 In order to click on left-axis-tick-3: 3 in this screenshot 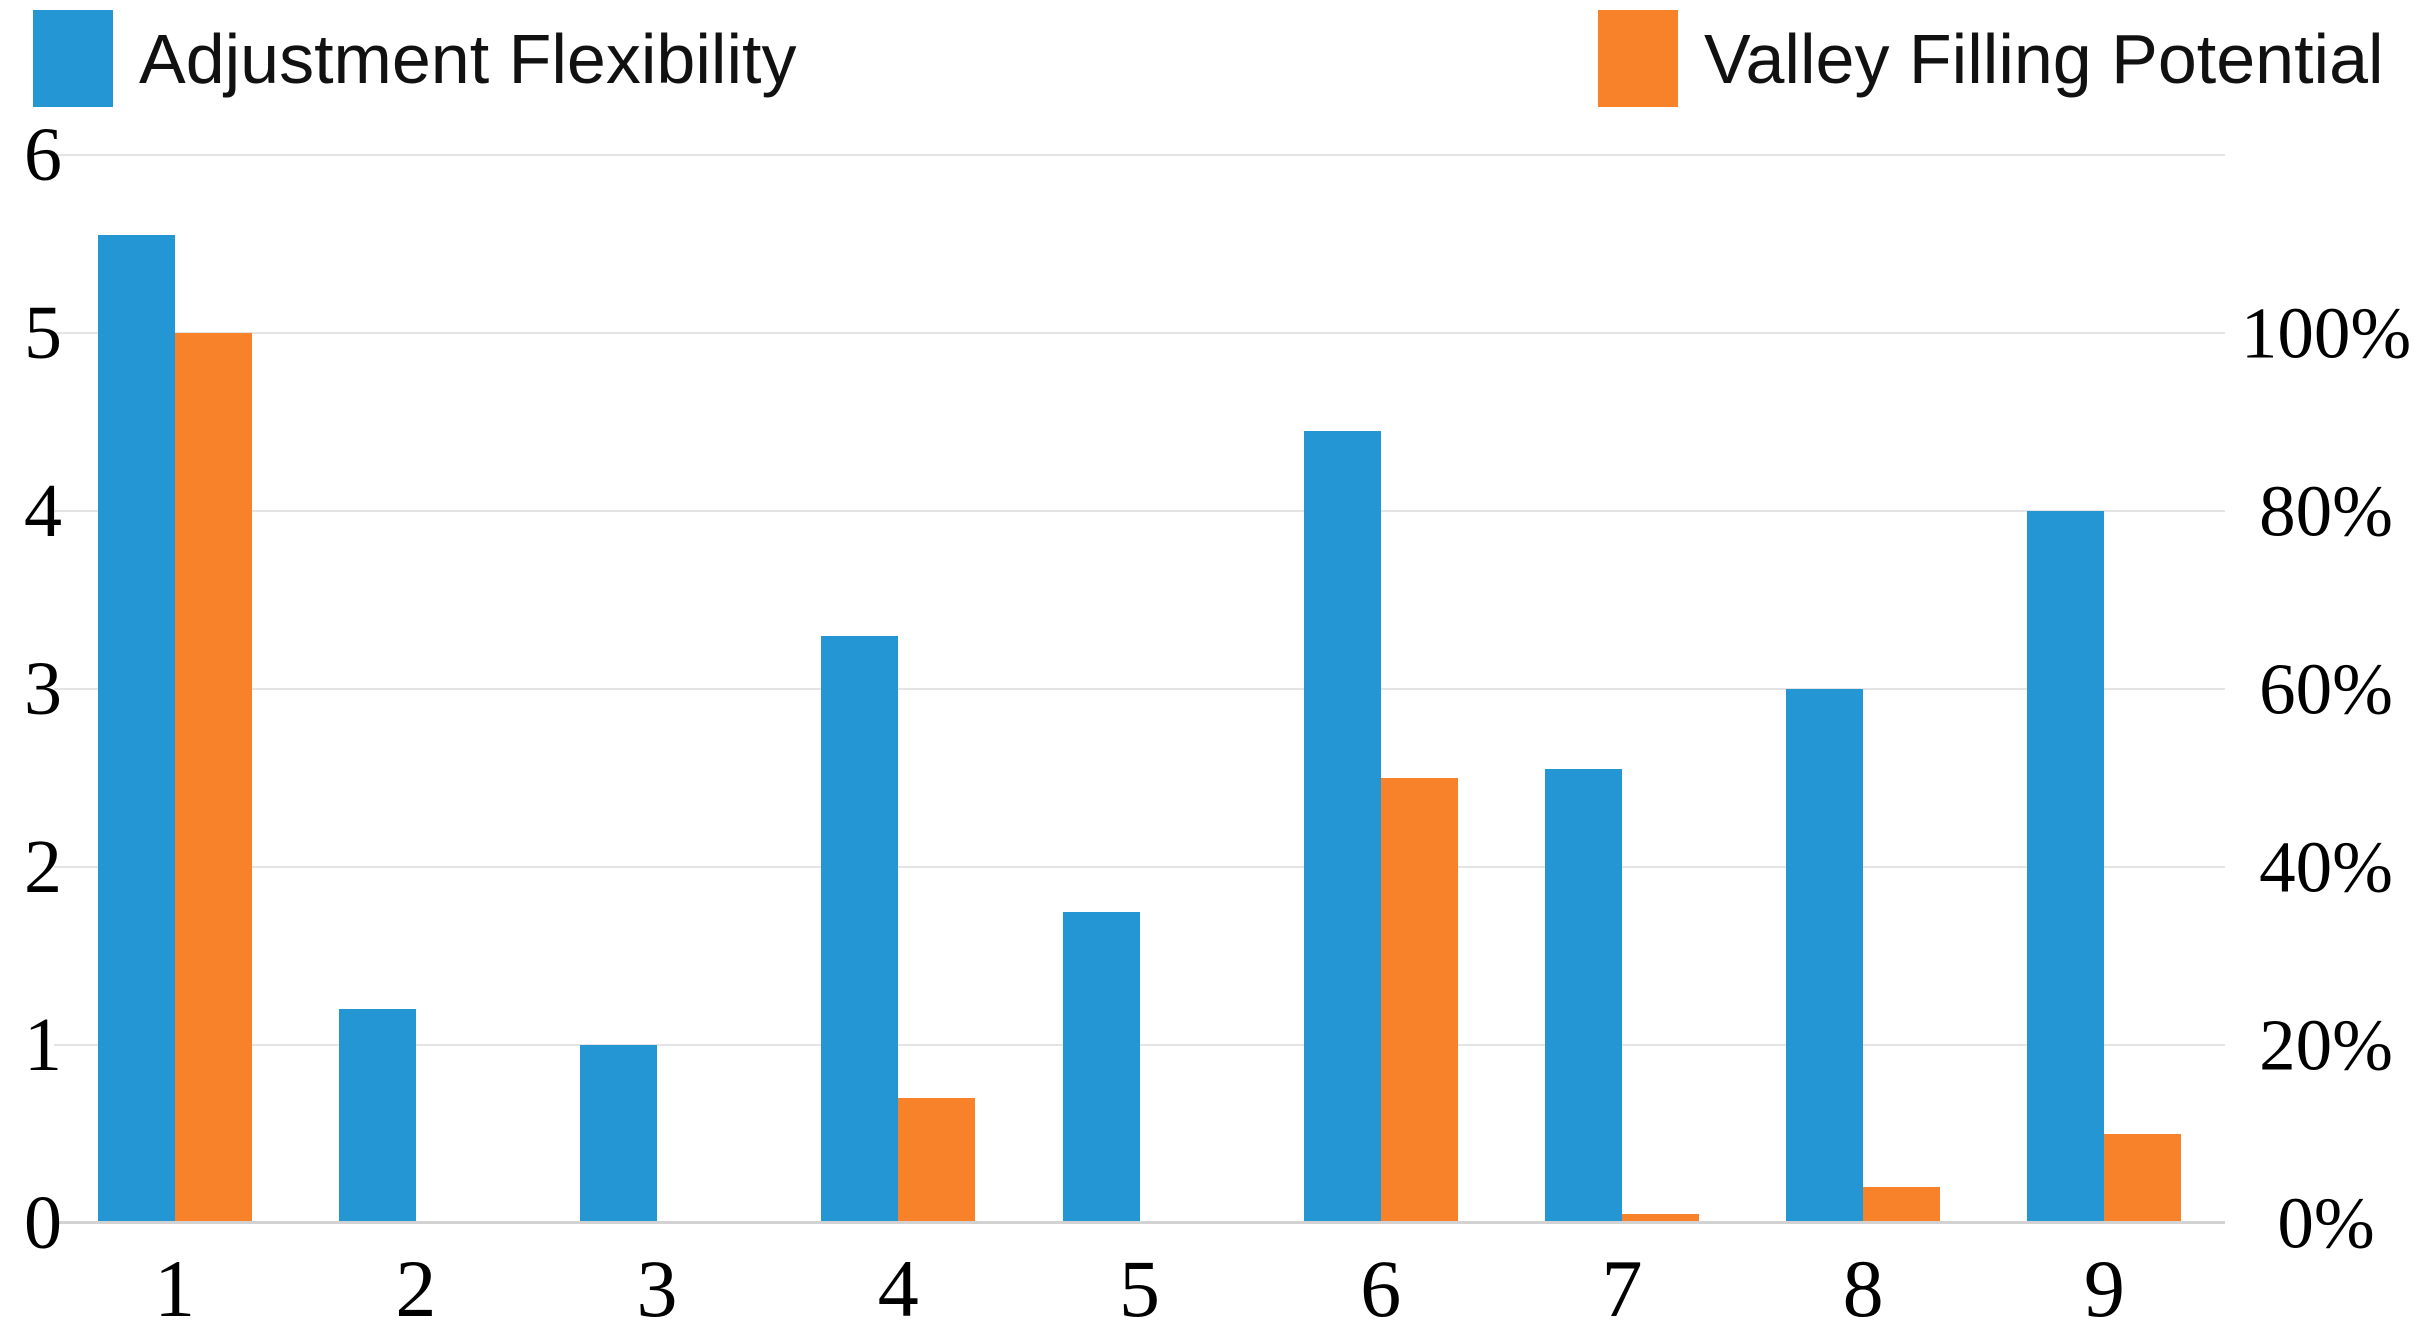, I will do `click(43, 689)`.